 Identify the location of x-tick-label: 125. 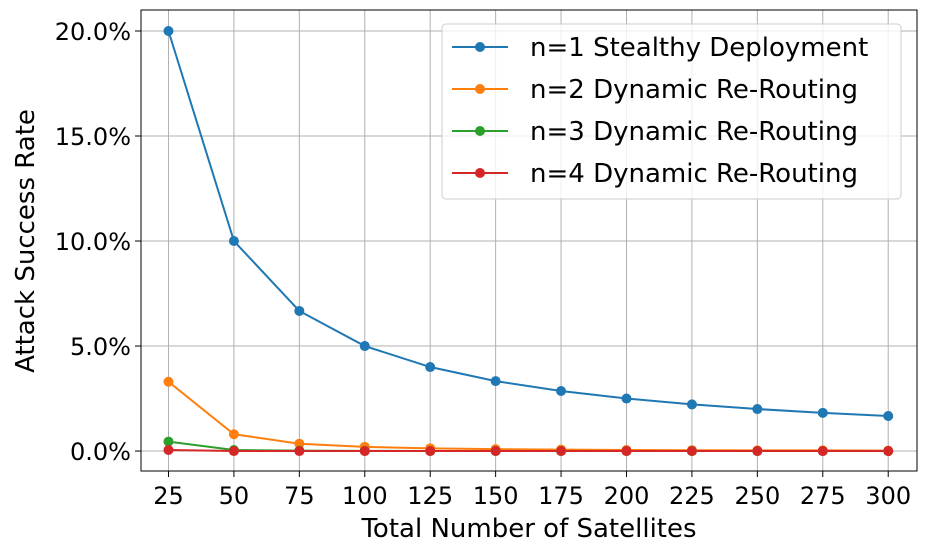
(430, 496).